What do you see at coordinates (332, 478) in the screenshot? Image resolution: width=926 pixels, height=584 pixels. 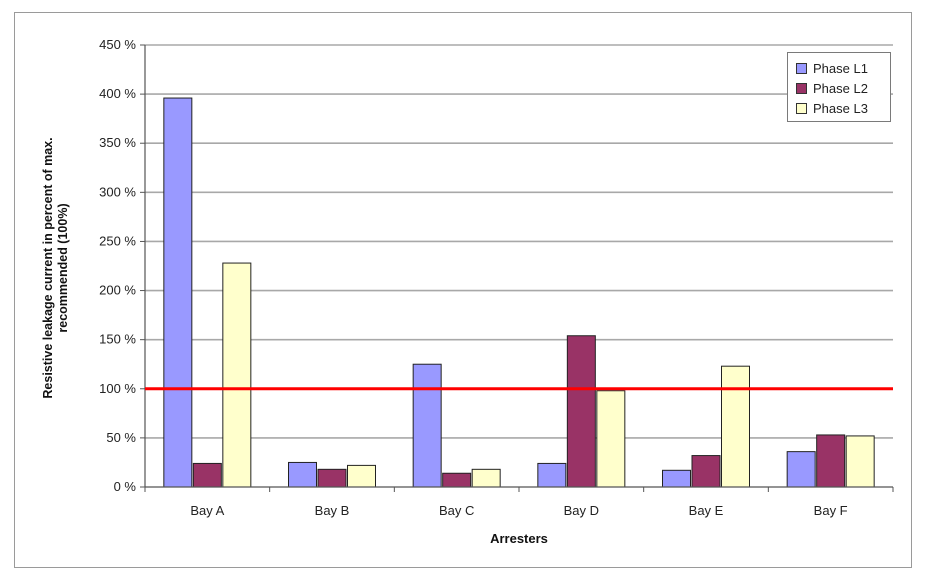 I see `bar-bay-b-phase-l2` at bounding box center [332, 478].